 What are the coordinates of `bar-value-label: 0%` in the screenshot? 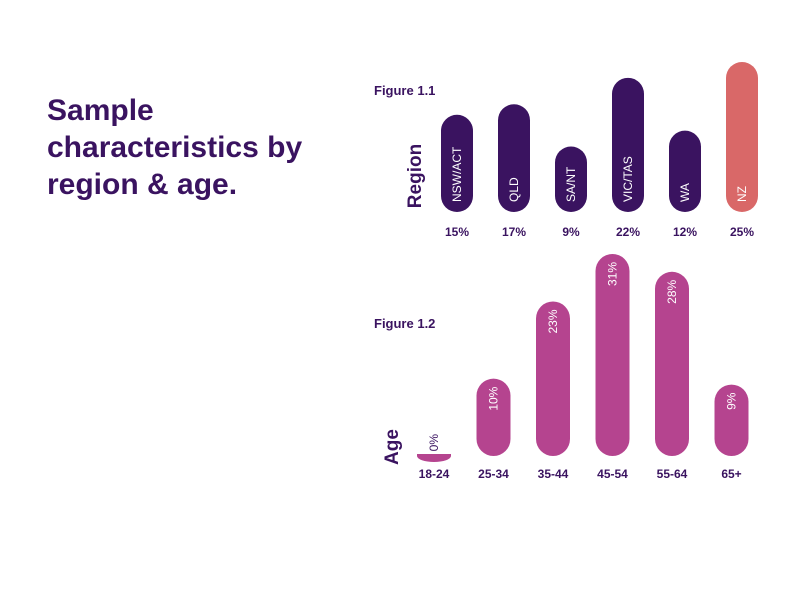 It's located at (434, 443).